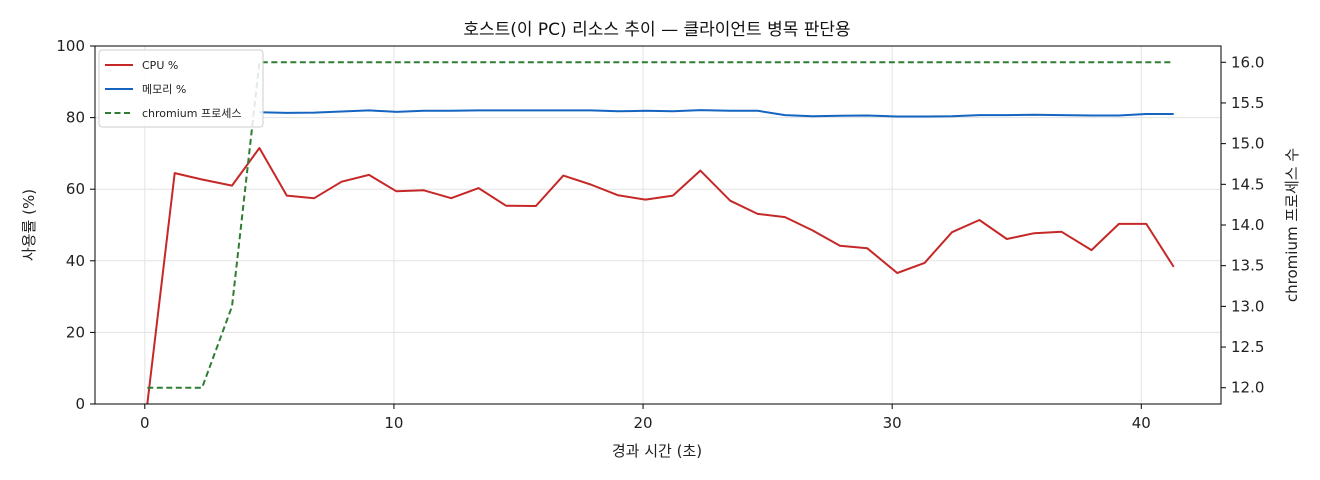 The height and width of the screenshot is (480, 1320). What do you see at coordinates (1247, 347) in the screenshot?
I see `y2-tick-label: 12.5` at bounding box center [1247, 347].